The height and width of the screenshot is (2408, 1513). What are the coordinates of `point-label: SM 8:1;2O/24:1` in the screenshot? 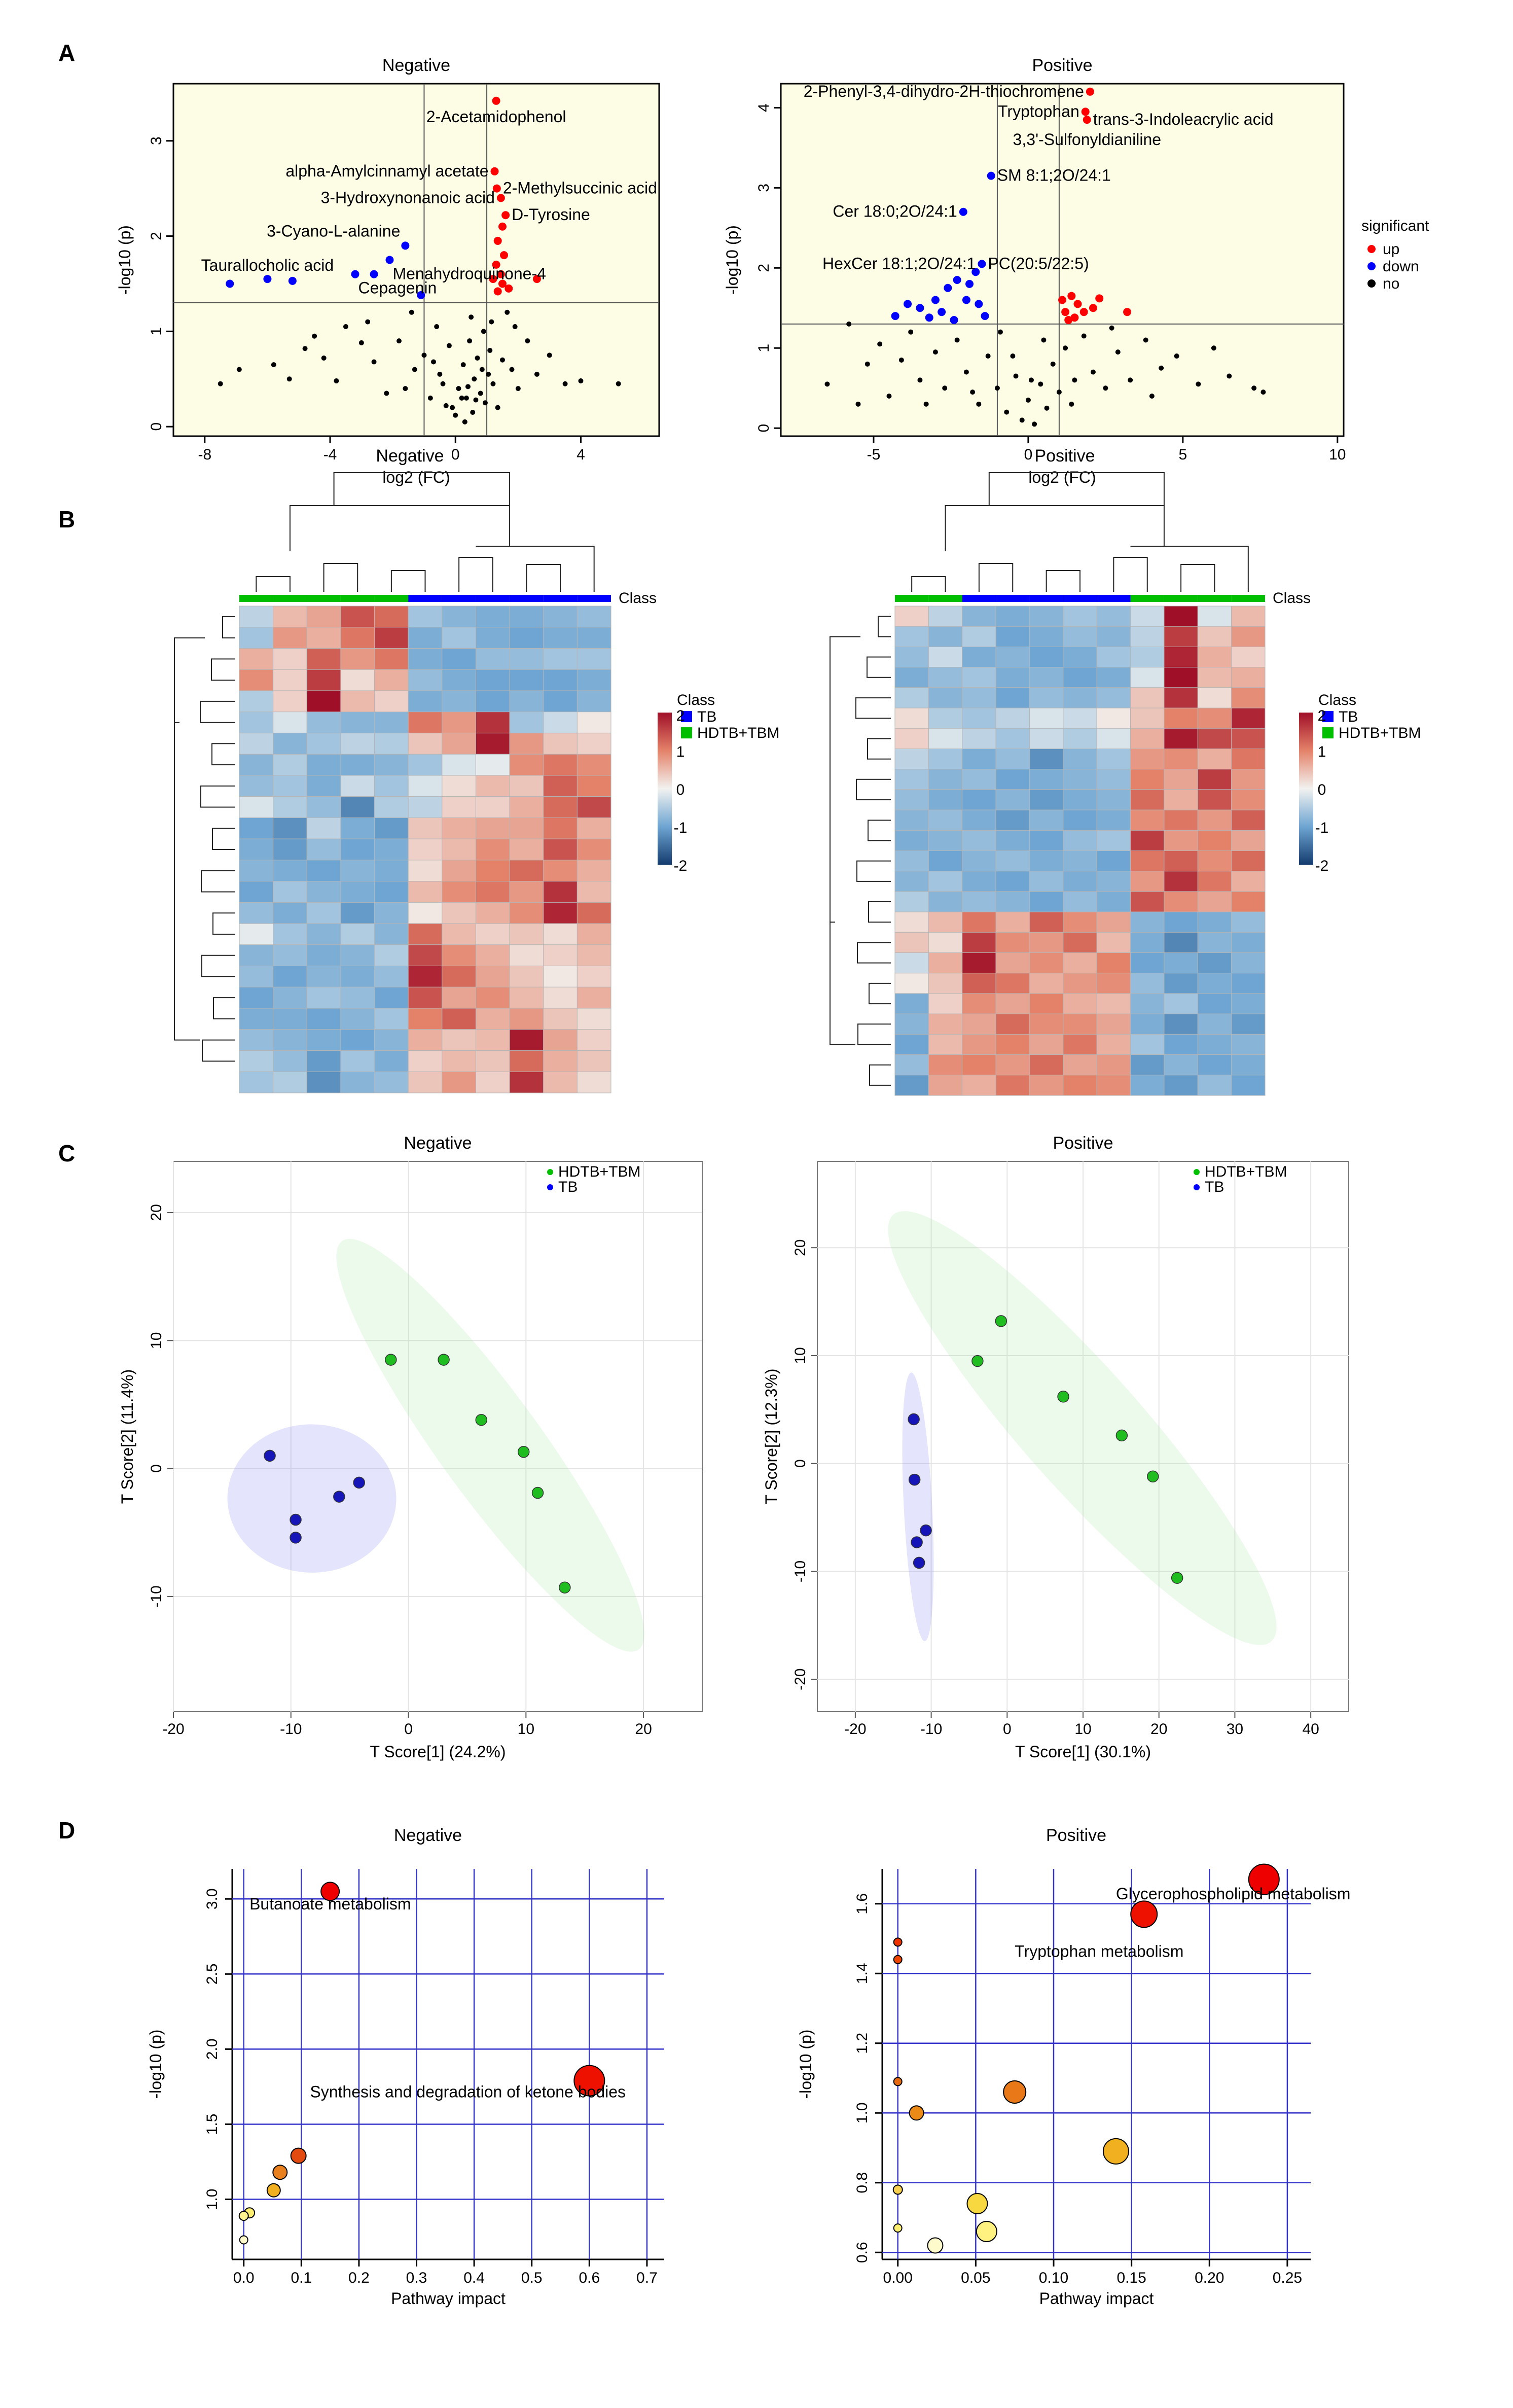 It's located at (1054, 175).